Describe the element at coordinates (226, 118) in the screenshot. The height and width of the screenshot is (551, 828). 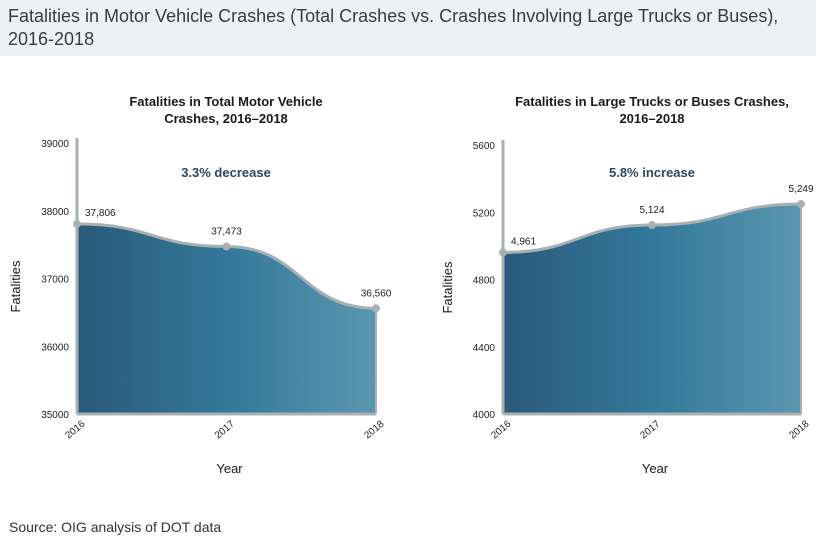
I see `chart-title-line: Crashes, 2016–2018` at that location.